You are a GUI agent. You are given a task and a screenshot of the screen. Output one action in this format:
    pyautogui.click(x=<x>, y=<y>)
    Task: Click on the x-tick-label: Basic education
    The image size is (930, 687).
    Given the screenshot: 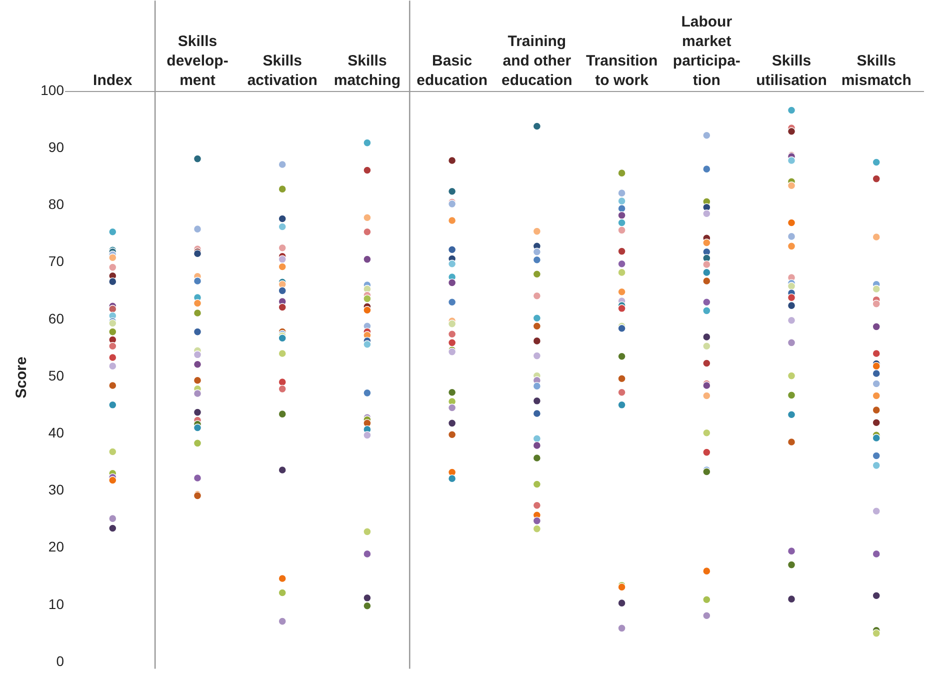 What is the action you would take?
    pyautogui.click(x=452, y=70)
    